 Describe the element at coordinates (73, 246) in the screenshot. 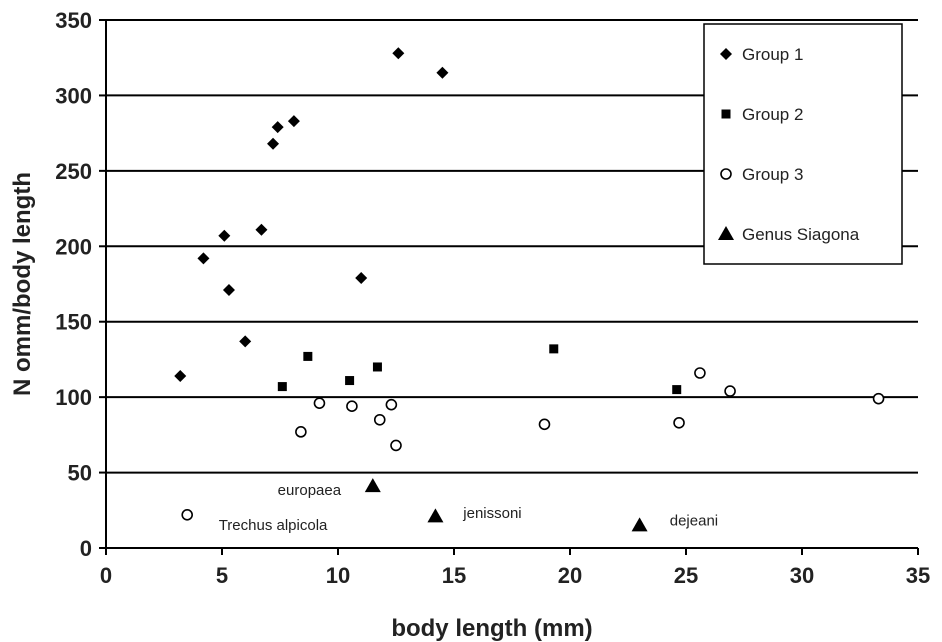

I see `ytick-label-200: 200` at that location.